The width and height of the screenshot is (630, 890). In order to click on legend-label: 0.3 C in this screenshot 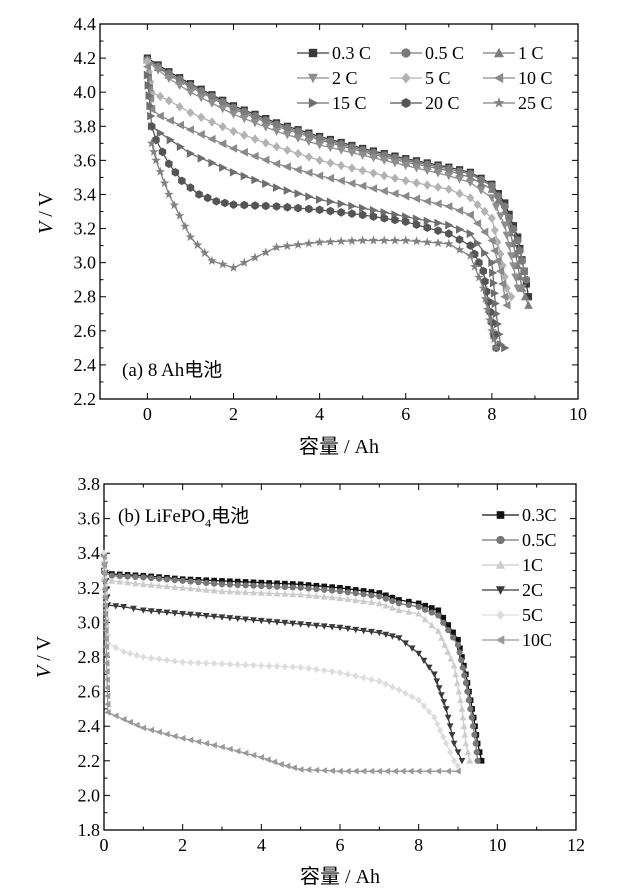, I will do `click(351, 53)`.